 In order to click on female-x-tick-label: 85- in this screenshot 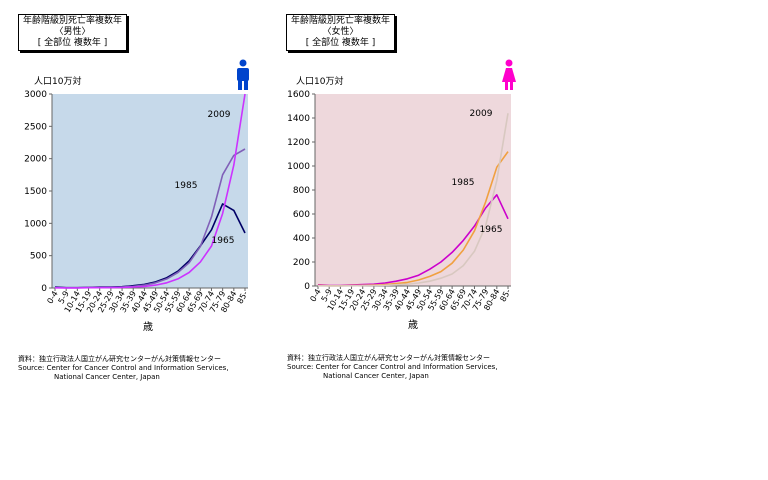, I will do `click(505, 295)`.